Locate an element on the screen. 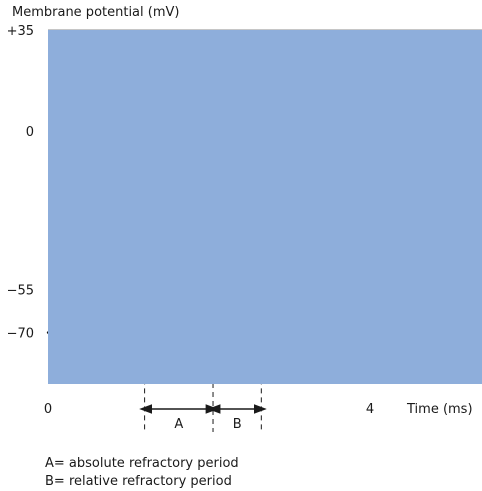 This screenshot has width=482, height=491. x-axis-label: Time (ms) is located at coordinates (439, 409).